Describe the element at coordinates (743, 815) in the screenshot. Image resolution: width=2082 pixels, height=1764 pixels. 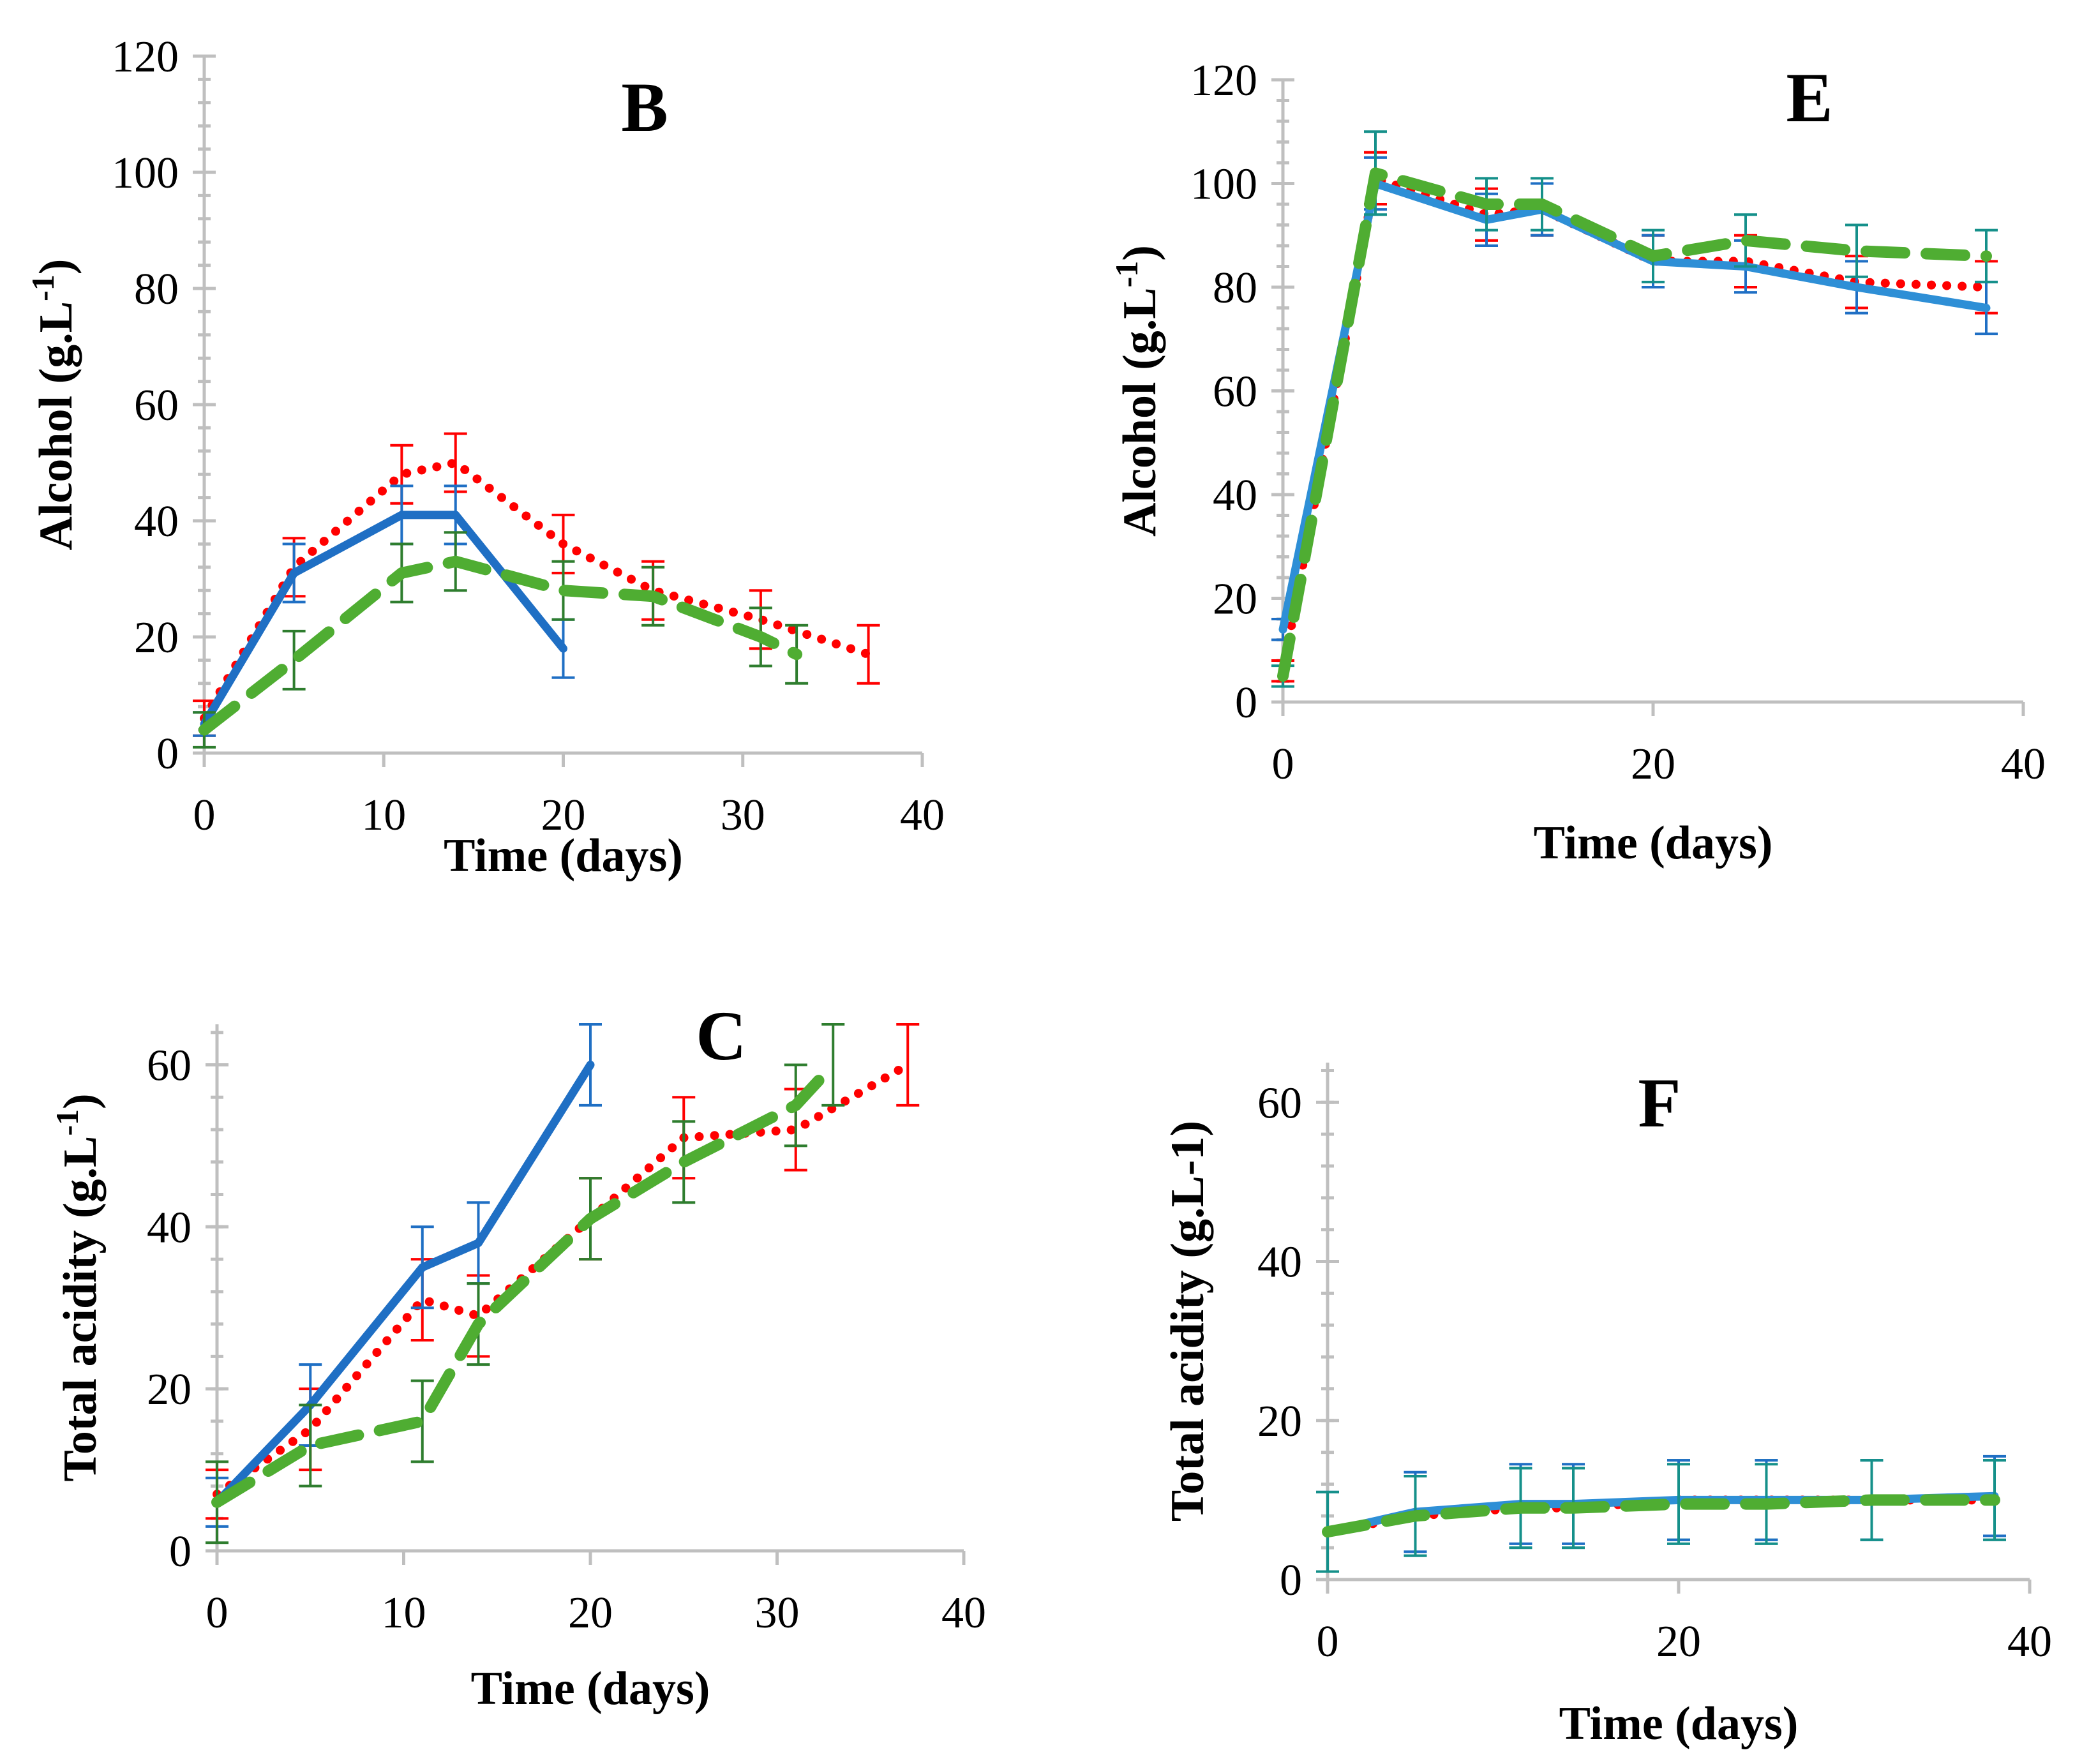
I see `x-tick-label: 30` at that location.